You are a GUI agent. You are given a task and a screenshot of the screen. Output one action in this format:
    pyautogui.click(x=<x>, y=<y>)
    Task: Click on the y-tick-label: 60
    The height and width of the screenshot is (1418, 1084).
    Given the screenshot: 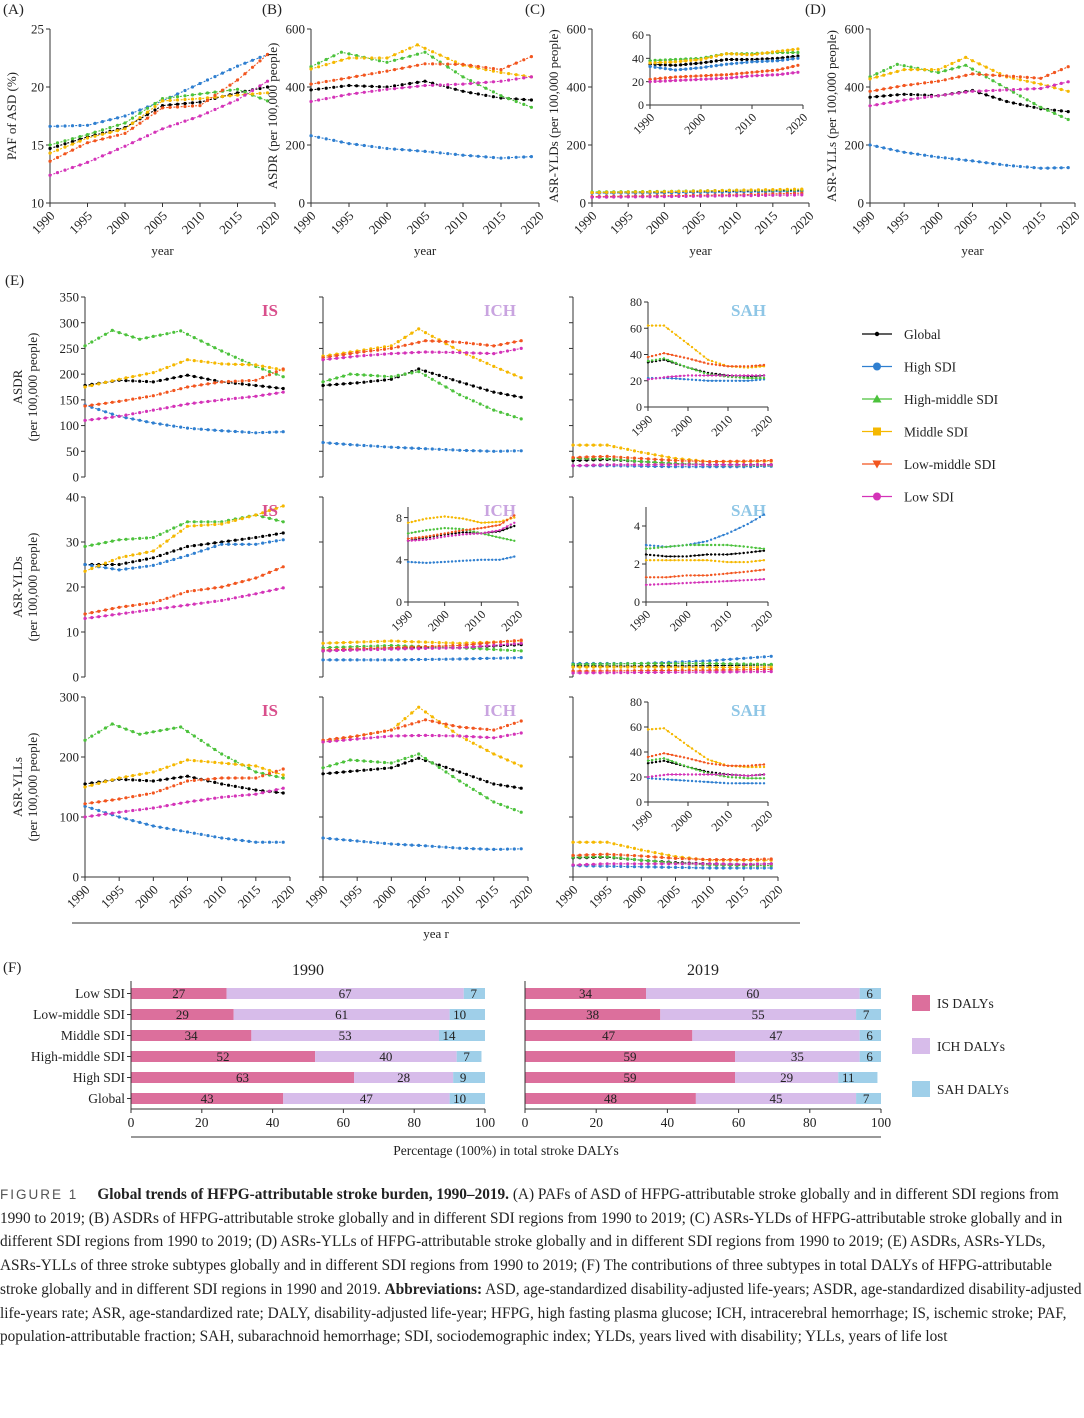 What is the action you would take?
    pyautogui.click(x=638, y=35)
    